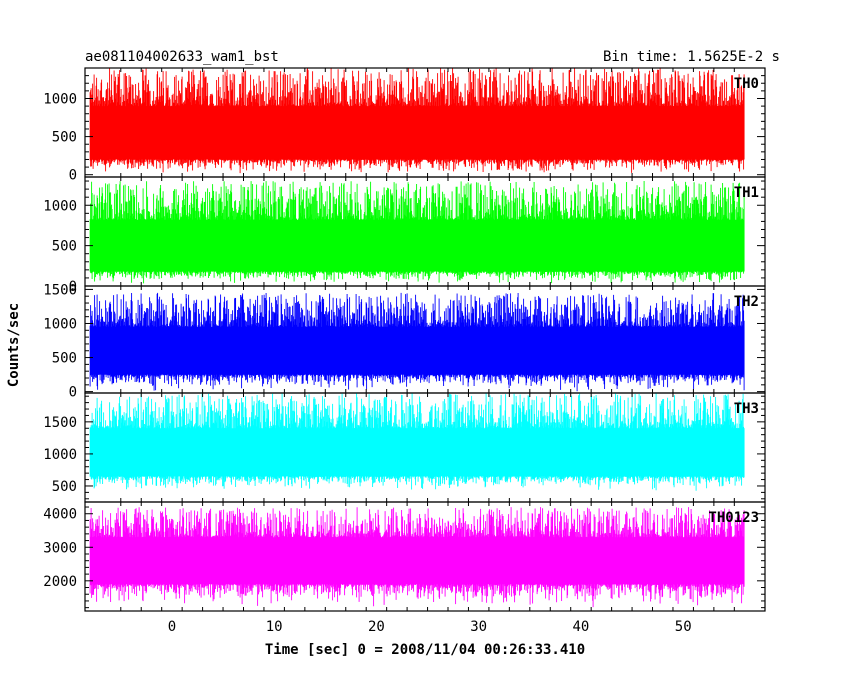 The image size is (850, 680). What do you see at coordinates (14, 345) in the screenshot?
I see `y-axis-title: Counts/sec` at bounding box center [14, 345].